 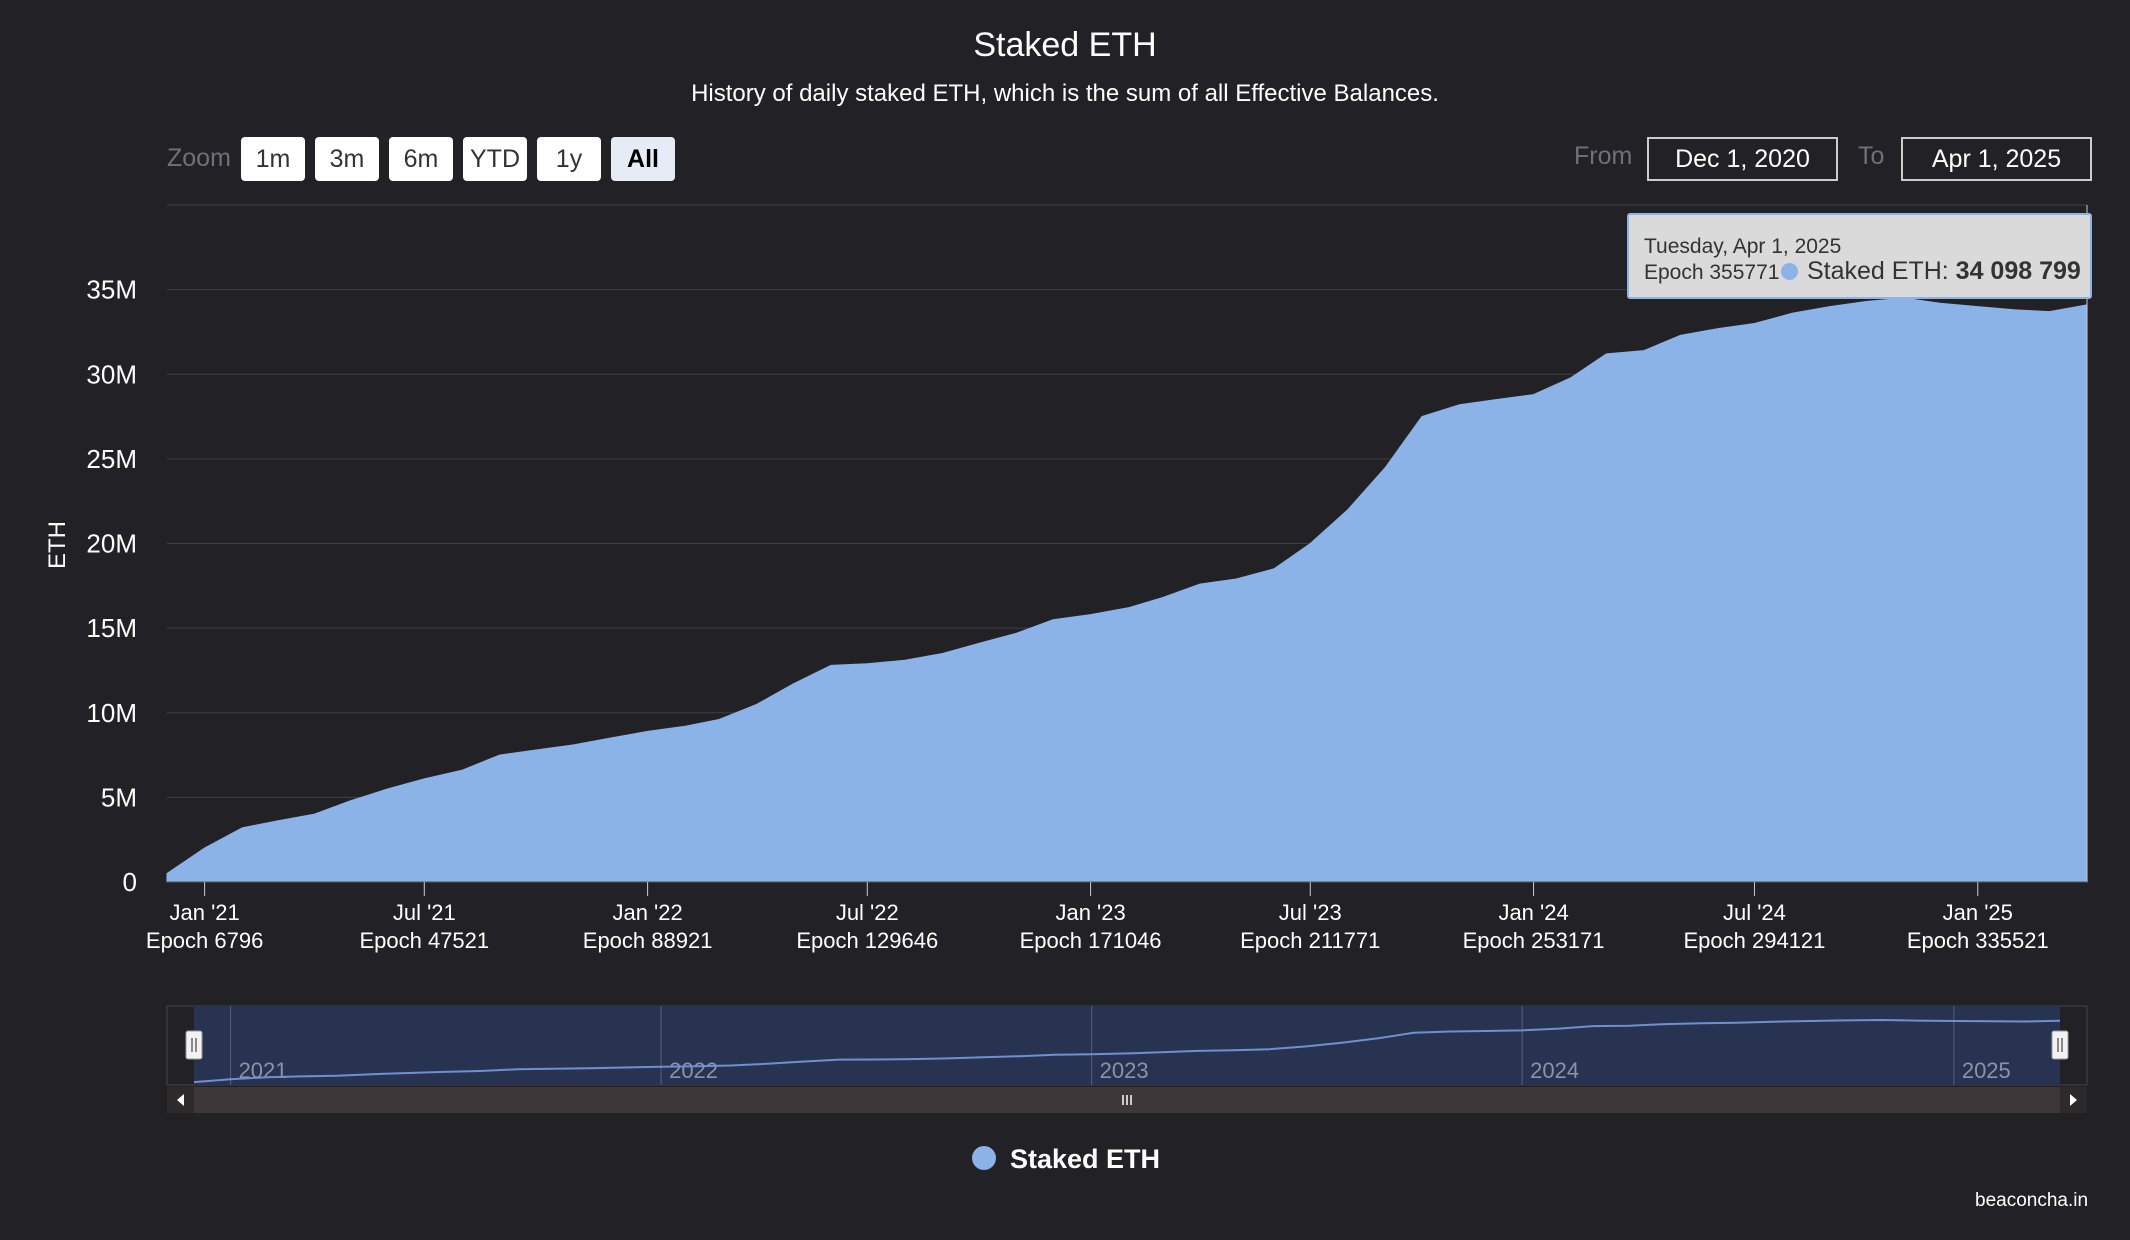 What do you see at coordinates (424, 912) in the screenshot?
I see `x-tick-label: Jul '21` at bounding box center [424, 912].